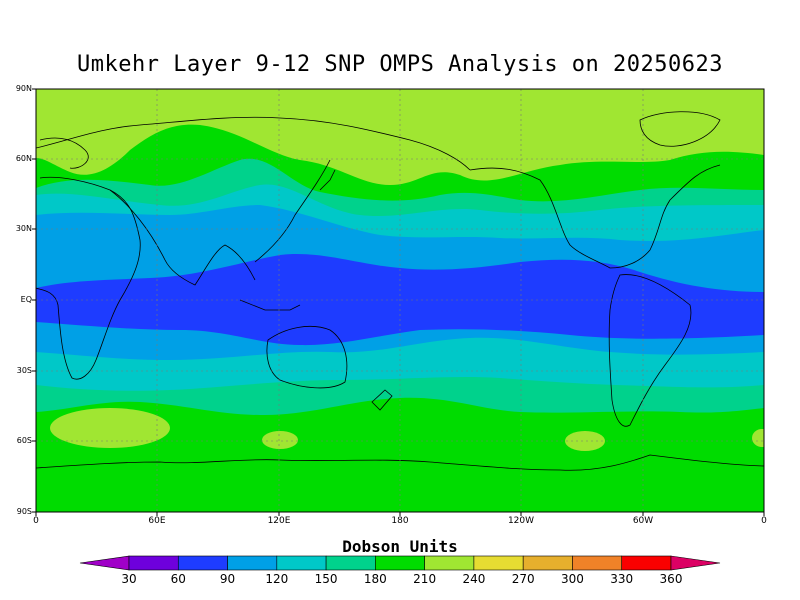 This screenshot has width=800, height=600. Describe the element at coordinates (425, 579) in the screenshot. I see `colorbar-tick-label: 210` at that location.